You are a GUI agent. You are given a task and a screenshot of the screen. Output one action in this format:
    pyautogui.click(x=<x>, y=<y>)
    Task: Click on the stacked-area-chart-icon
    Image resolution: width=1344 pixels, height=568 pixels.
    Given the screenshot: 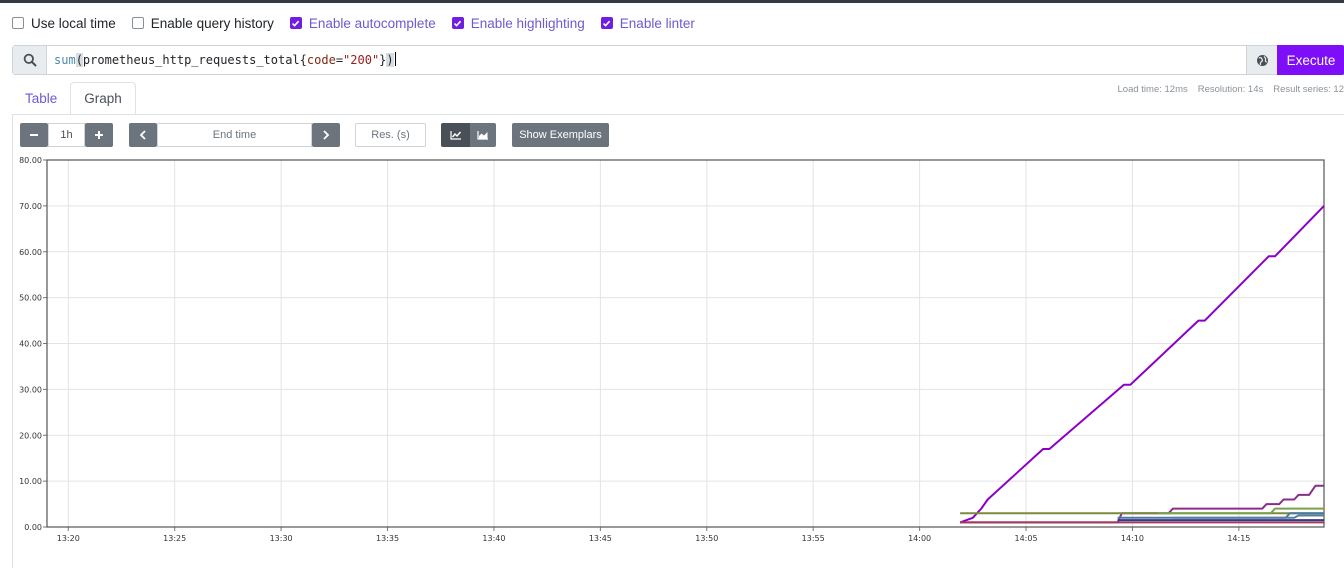 What is the action you would take?
    pyautogui.click(x=483, y=135)
    